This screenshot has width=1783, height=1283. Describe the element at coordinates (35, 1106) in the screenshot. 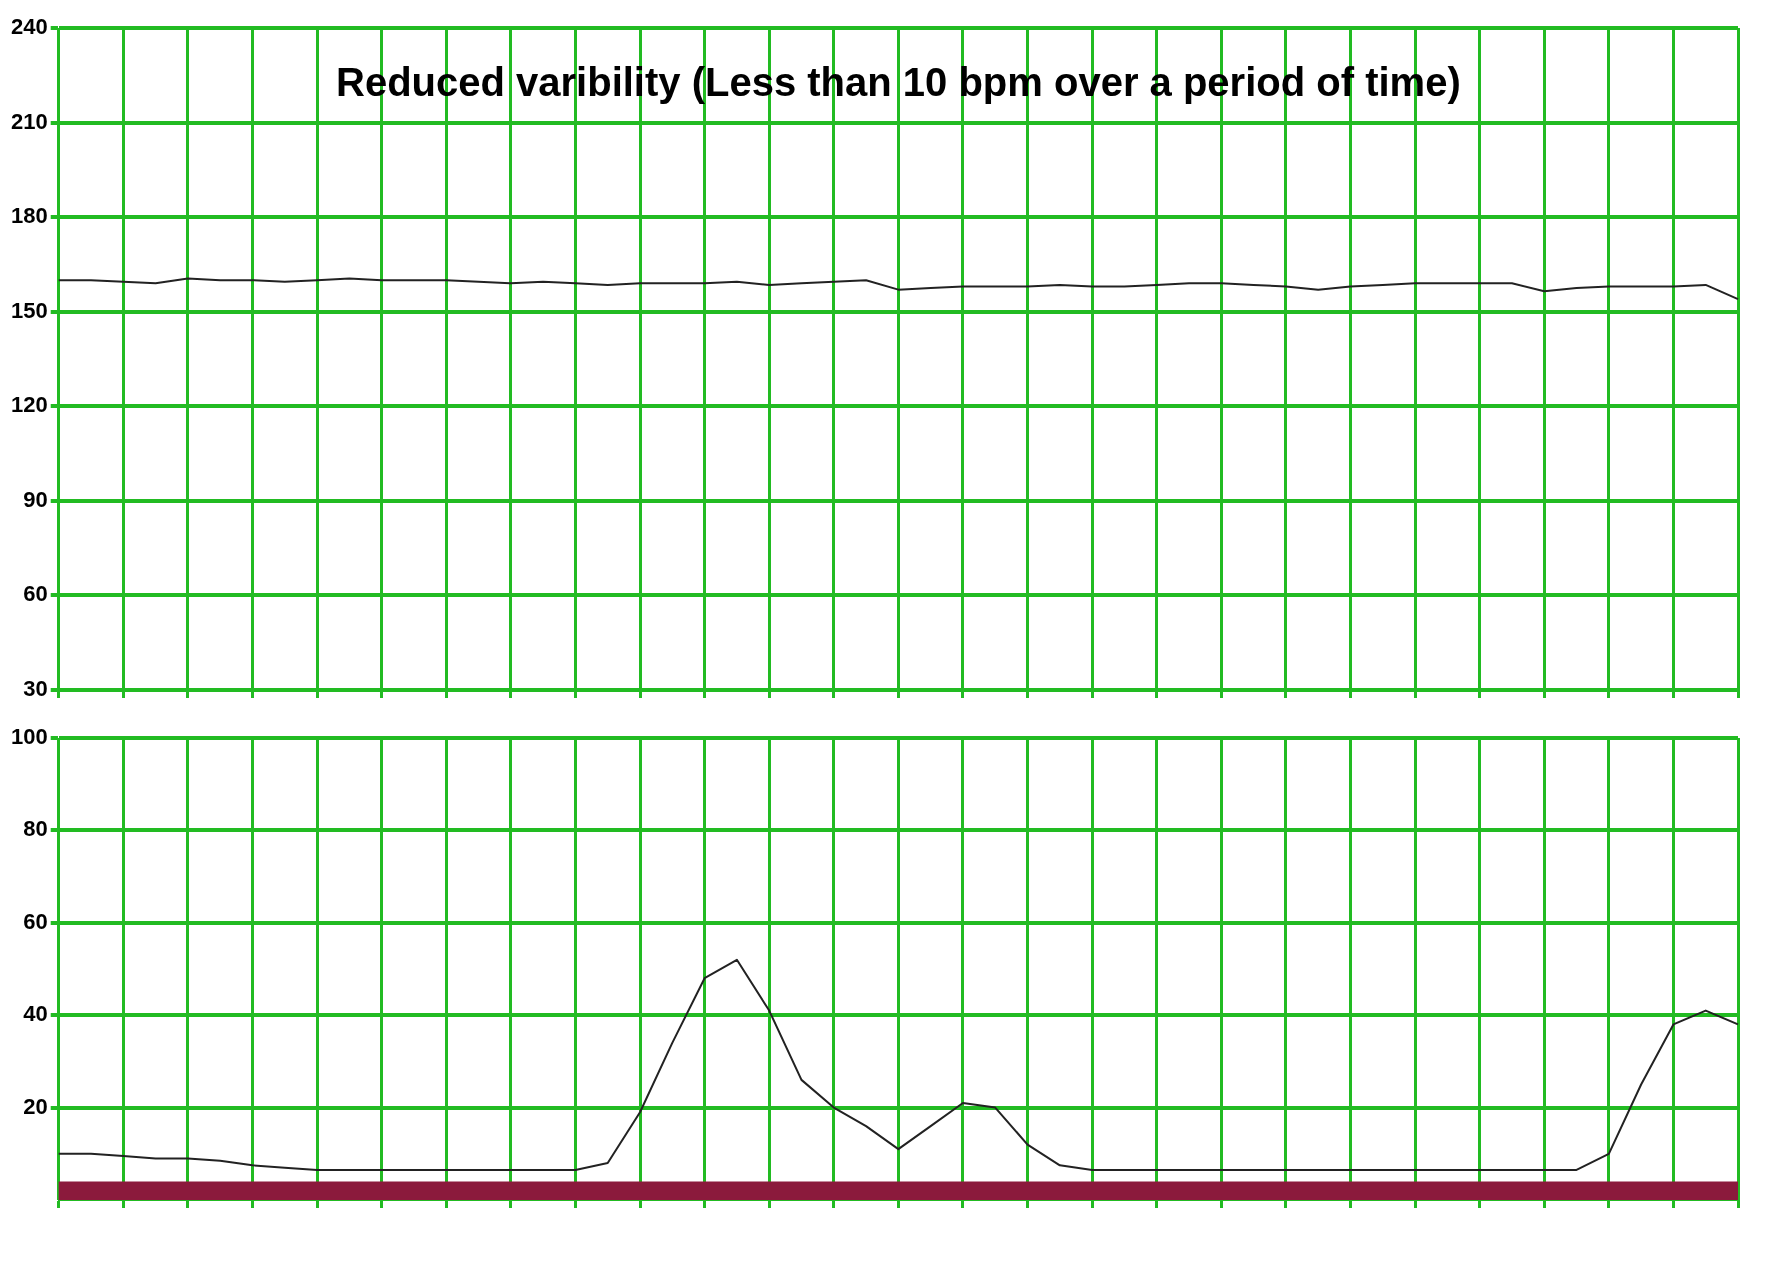

I see `y-tick-label: 20` at that location.